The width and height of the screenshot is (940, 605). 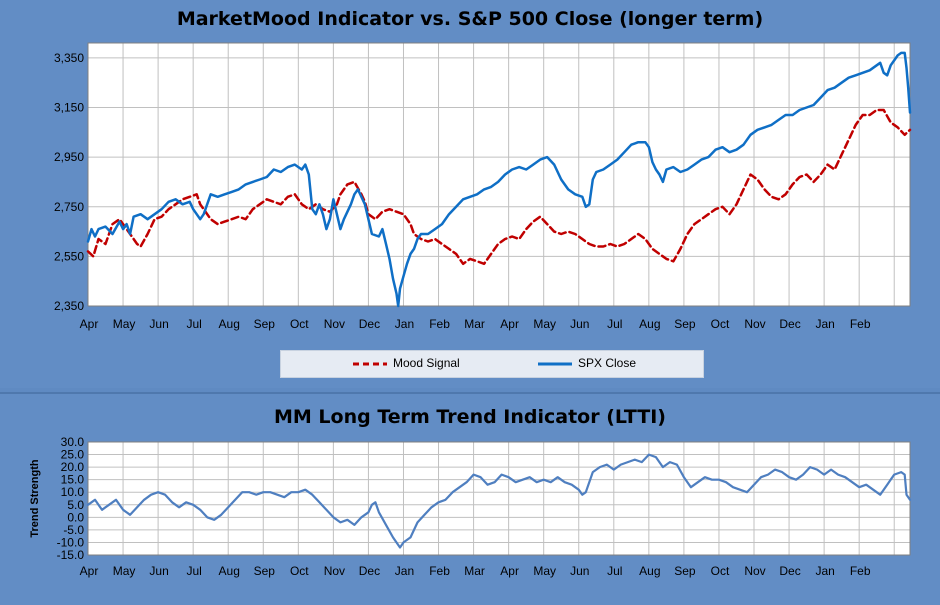 What do you see at coordinates (555, 364) in the screenshot?
I see `spx-close-swatch` at bounding box center [555, 364].